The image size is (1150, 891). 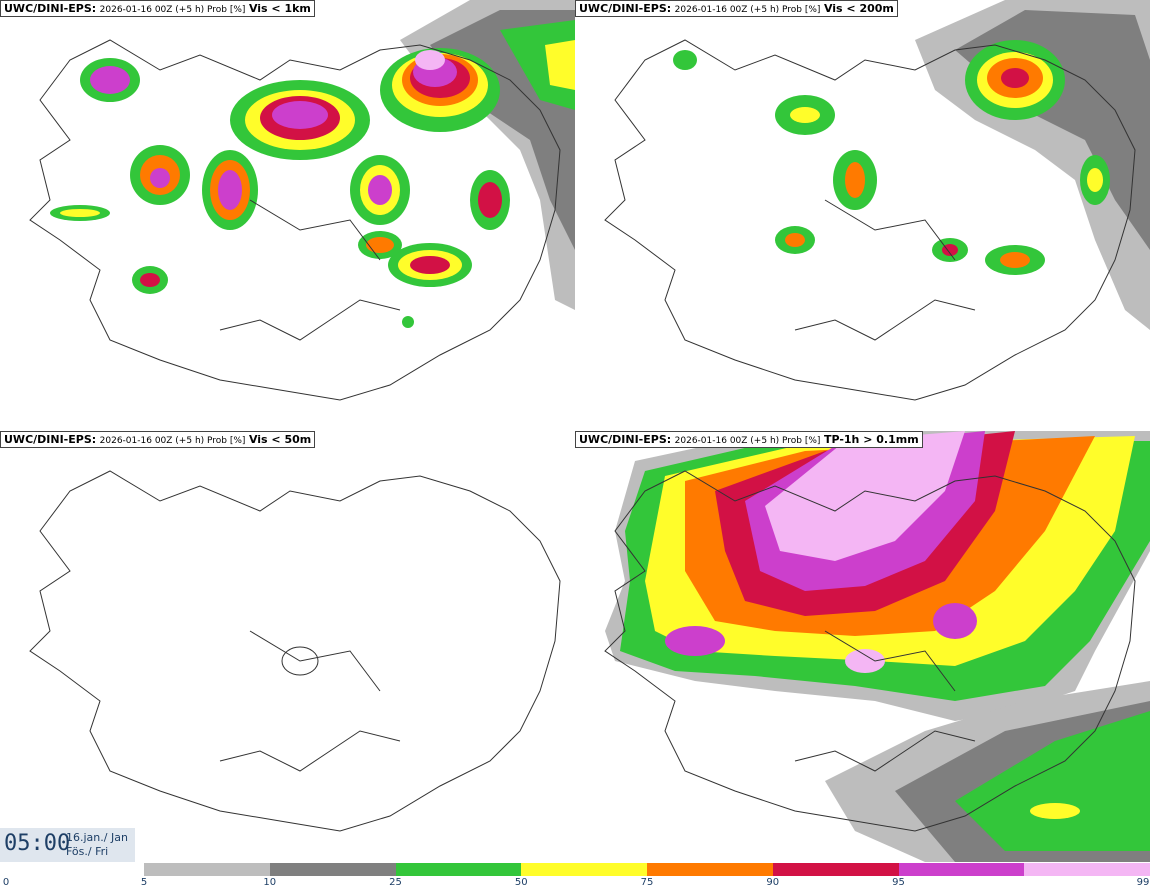 I want to click on legend-tick-label: 75, so click(x=647, y=882).